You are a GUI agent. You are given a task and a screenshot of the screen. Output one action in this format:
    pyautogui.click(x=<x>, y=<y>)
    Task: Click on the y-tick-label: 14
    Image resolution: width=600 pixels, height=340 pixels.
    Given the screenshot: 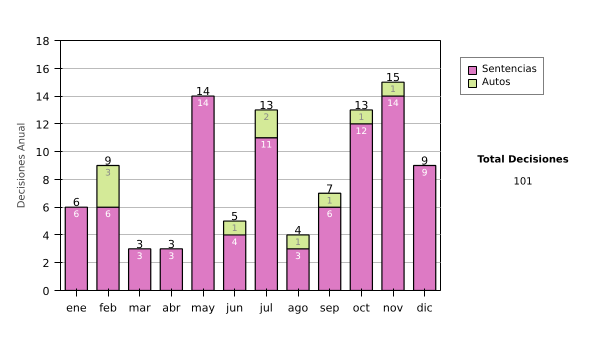 What is the action you would take?
    pyautogui.click(x=43, y=97)
    